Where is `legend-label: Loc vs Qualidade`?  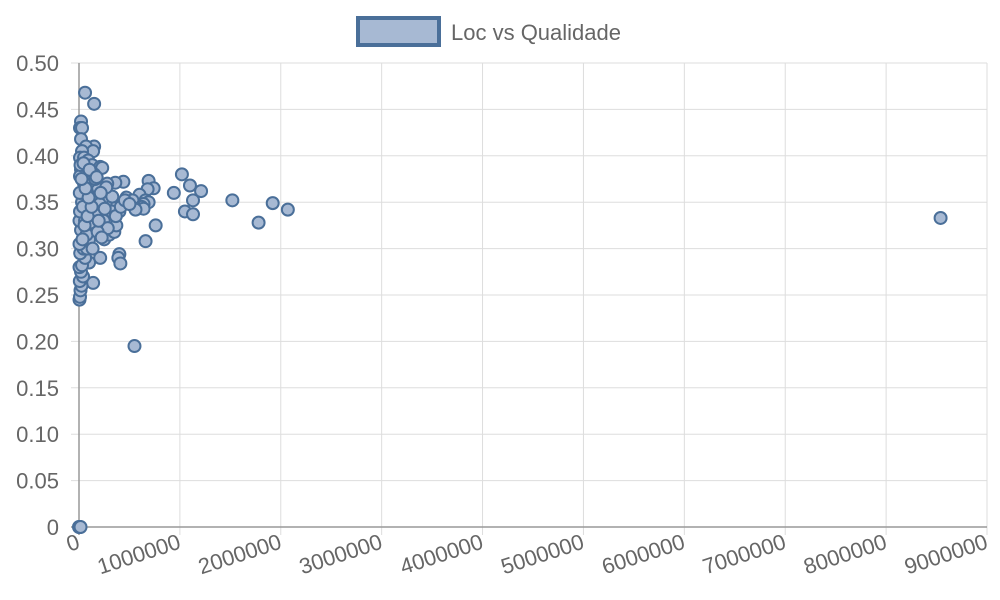 legend-label: Loc vs Qualidade is located at coordinates (536, 32).